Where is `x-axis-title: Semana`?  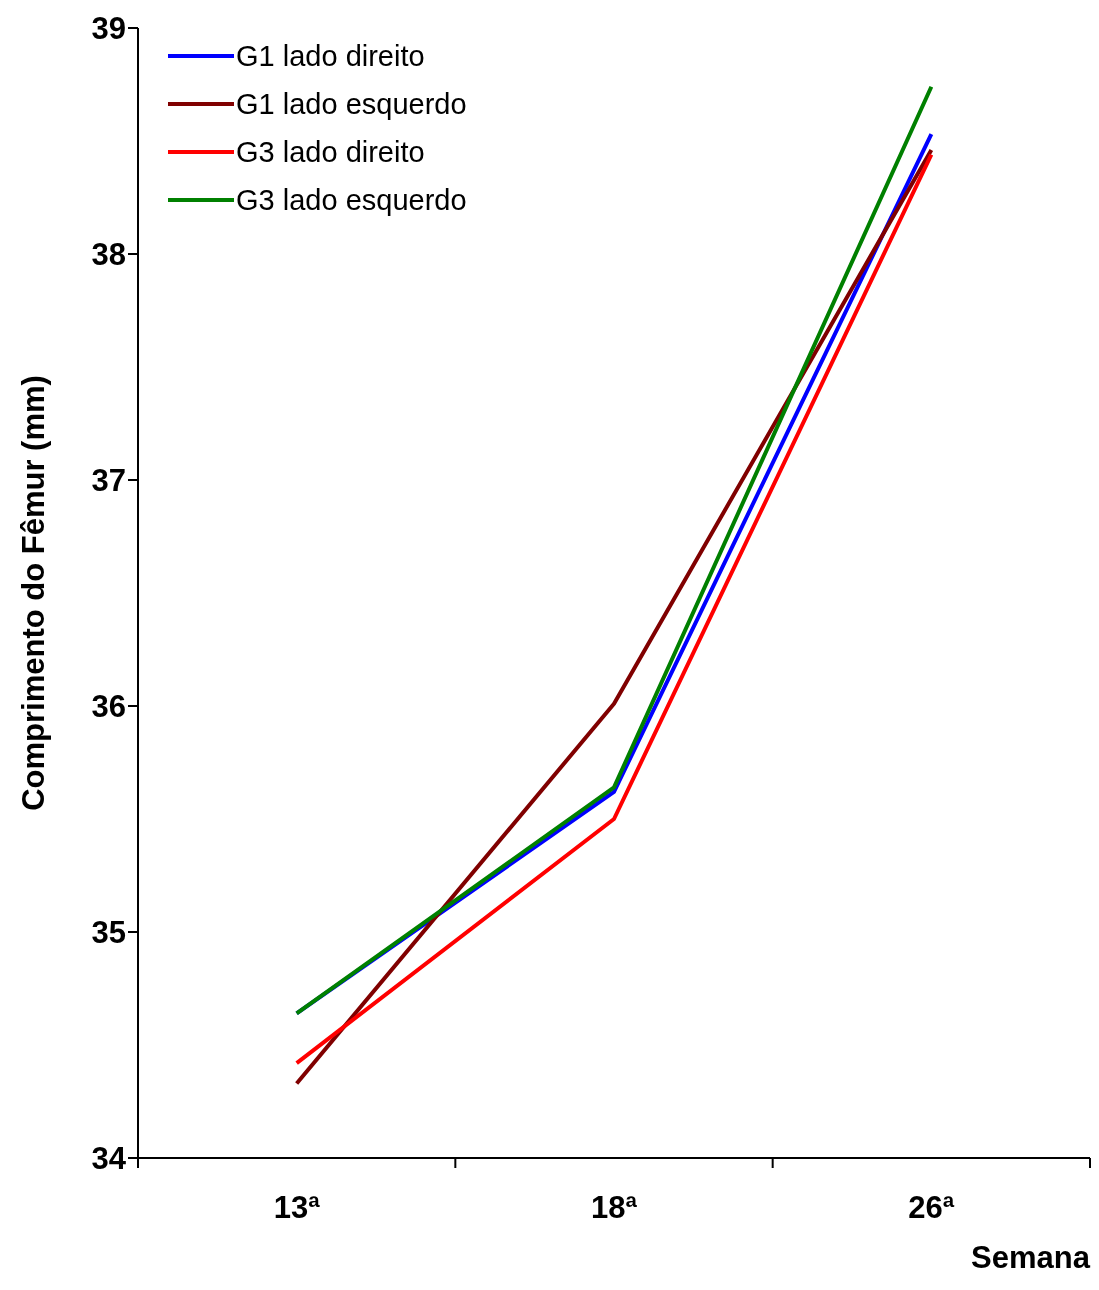
x-axis-title: Semana is located at coordinates (1031, 1257).